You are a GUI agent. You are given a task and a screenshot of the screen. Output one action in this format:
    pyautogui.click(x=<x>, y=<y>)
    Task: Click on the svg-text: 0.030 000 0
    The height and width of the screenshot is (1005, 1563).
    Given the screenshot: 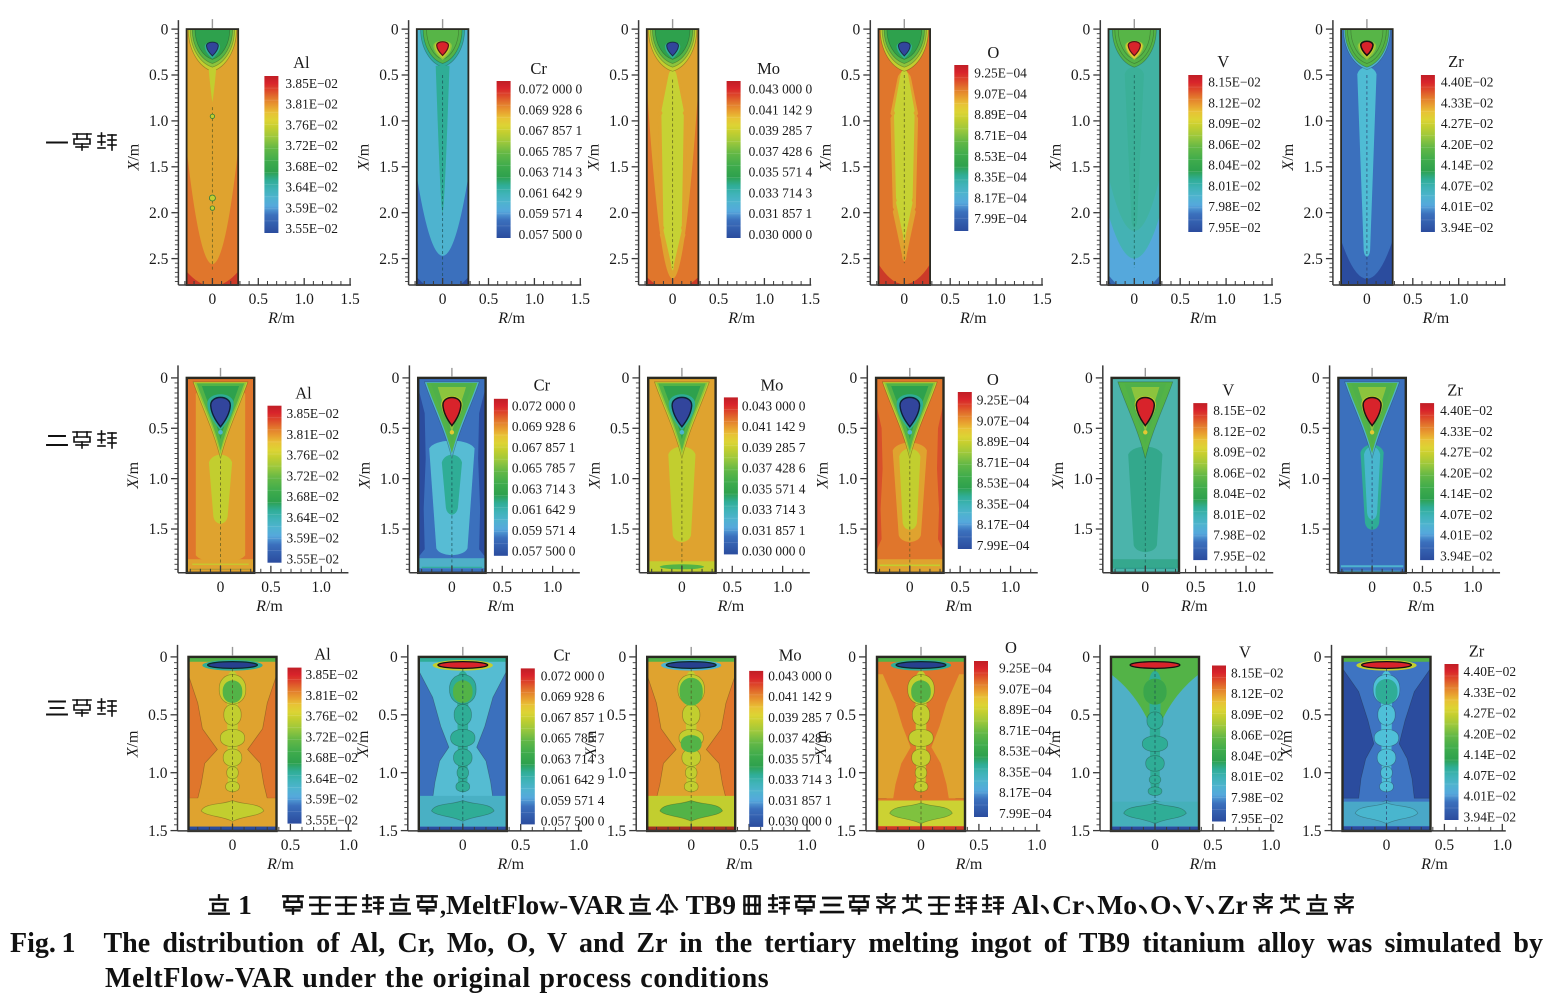 What is the action you would take?
    pyautogui.click(x=800, y=821)
    